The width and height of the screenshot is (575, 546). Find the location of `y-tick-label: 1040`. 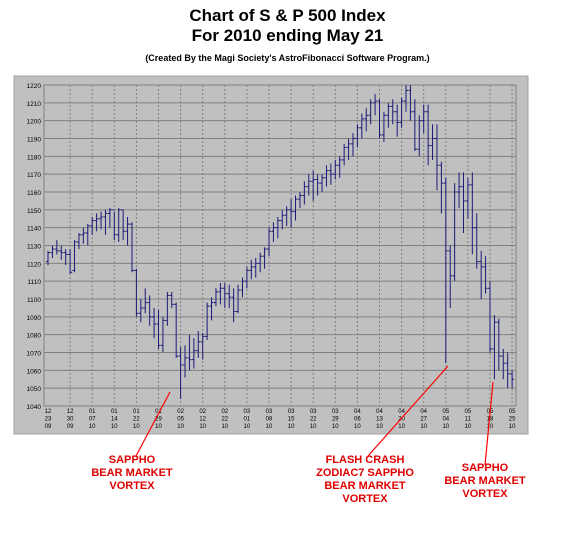

y-tick-label: 1040 is located at coordinates (34, 407).